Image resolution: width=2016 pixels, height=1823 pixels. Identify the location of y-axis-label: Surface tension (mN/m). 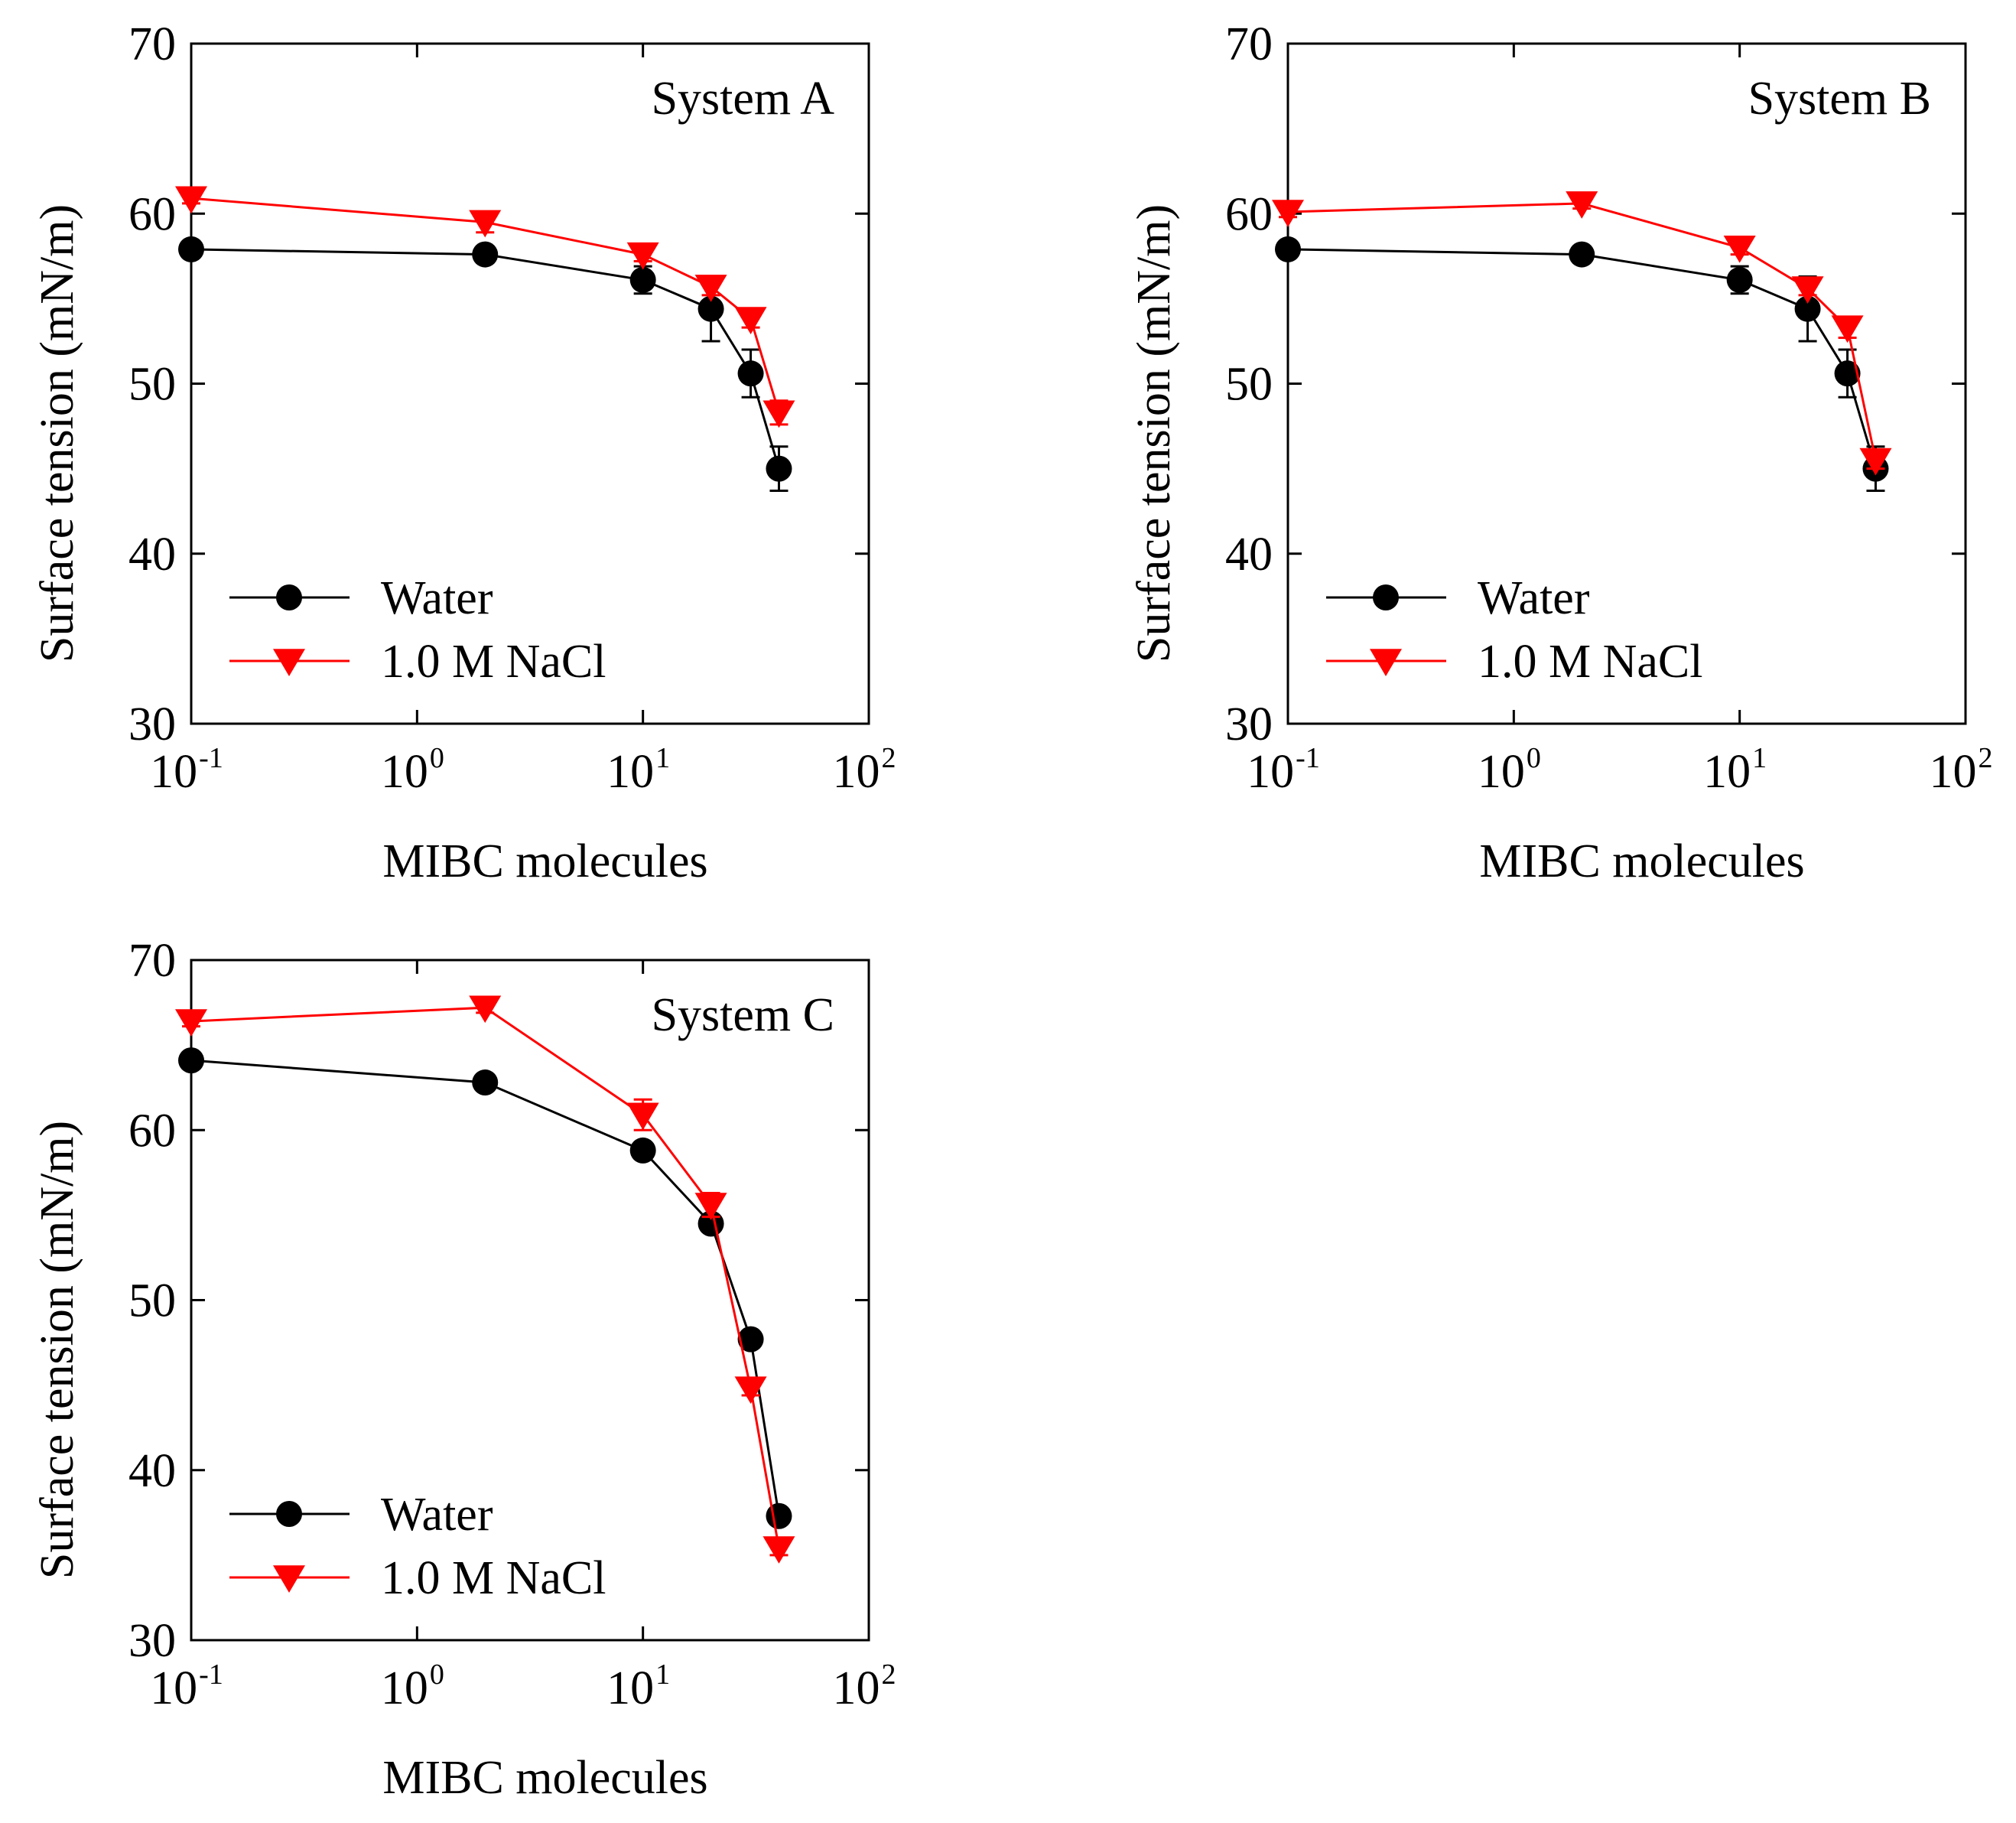
(1154, 433).